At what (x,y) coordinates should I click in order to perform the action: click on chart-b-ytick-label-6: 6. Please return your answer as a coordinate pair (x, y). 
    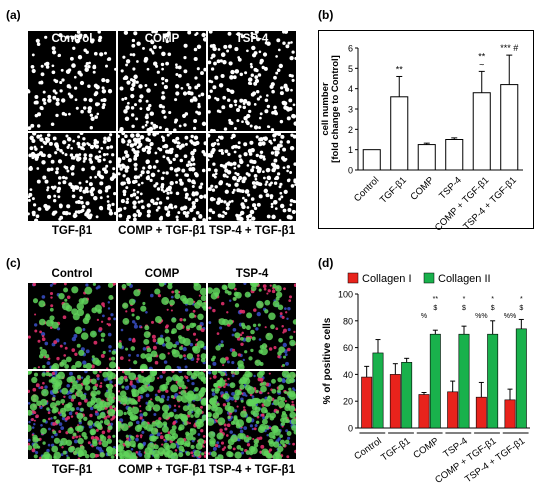
    Looking at the image, I should click on (350, 49).